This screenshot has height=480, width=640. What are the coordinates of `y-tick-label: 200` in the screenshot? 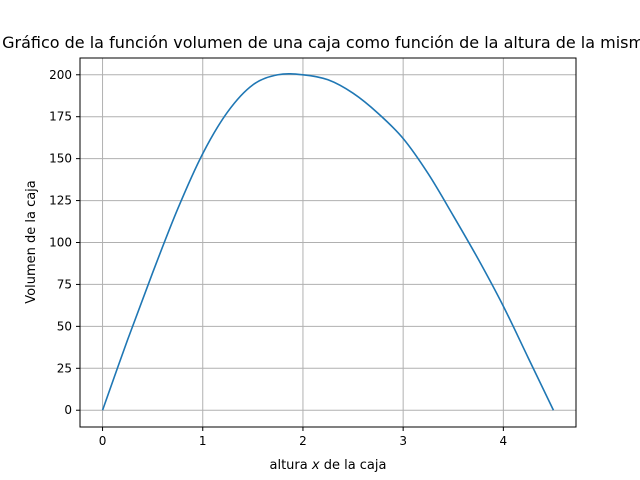 It's located at (60, 75).